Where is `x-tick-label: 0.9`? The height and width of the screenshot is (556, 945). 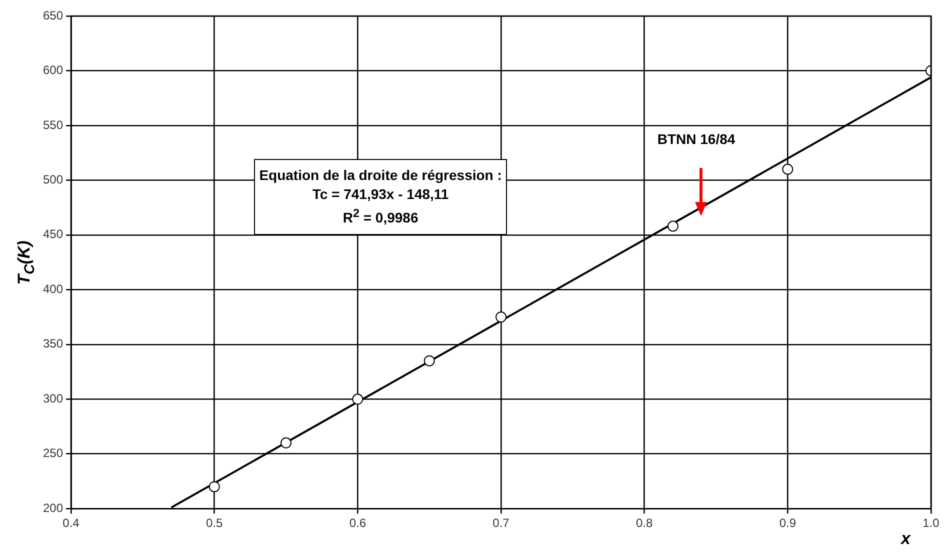 x-tick-label: 0.9 is located at coordinates (787, 523).